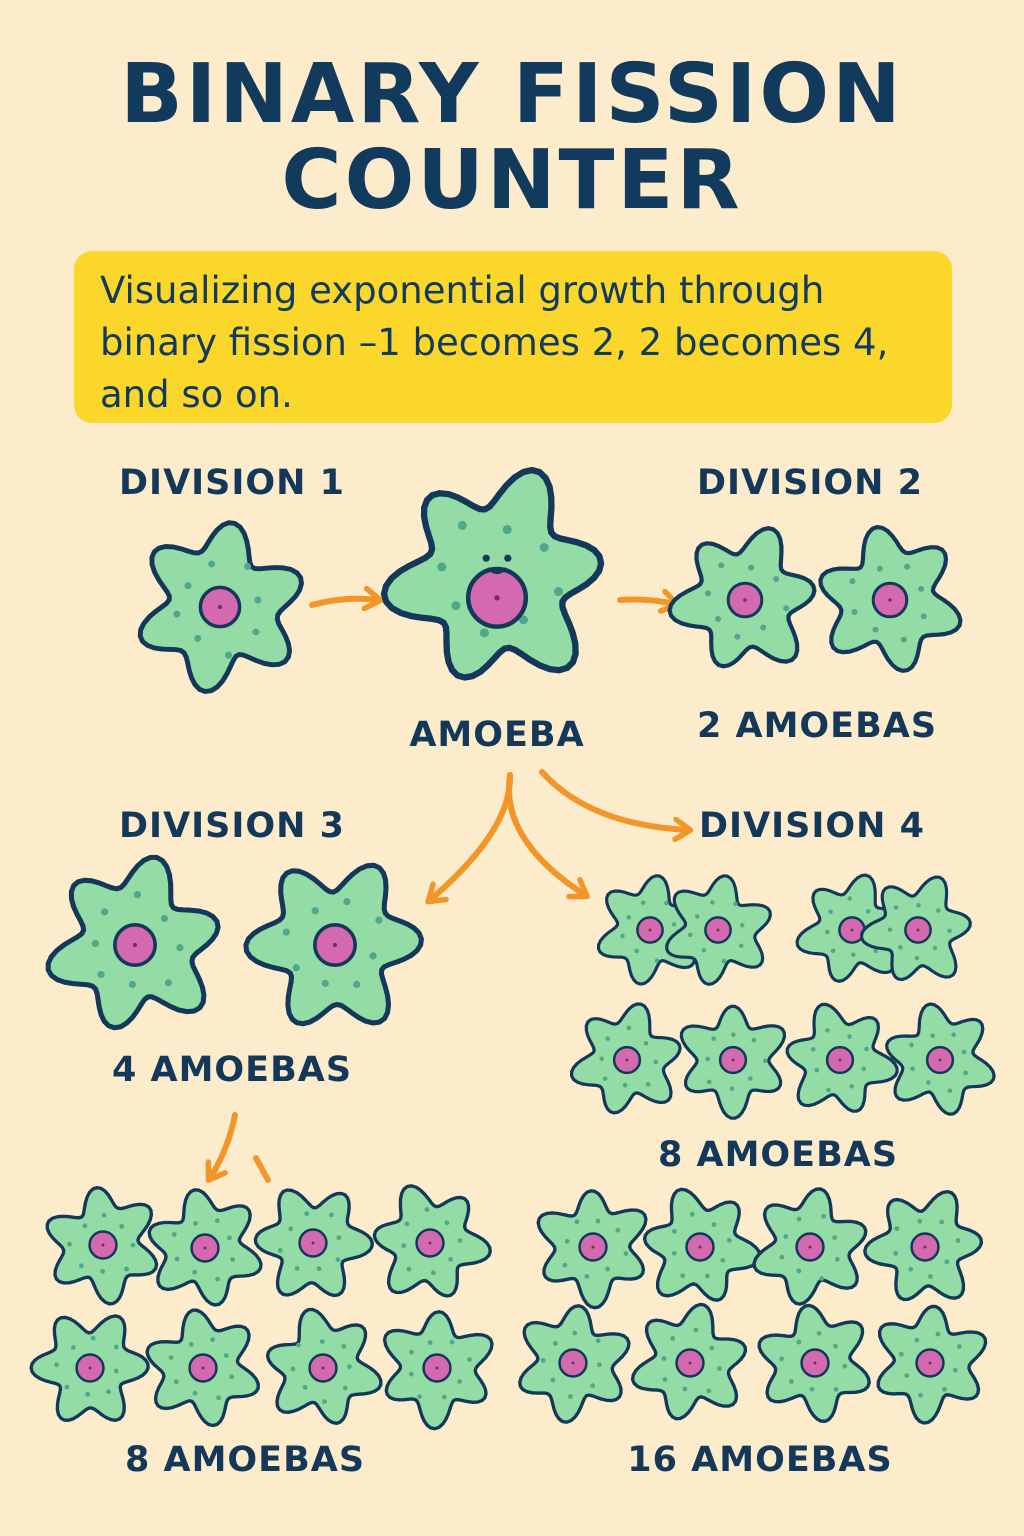 The image size is (1024, 1536). Describe the element at coordinates (262, 1169) in the screenshot. I see `arrow-dash` at that location.